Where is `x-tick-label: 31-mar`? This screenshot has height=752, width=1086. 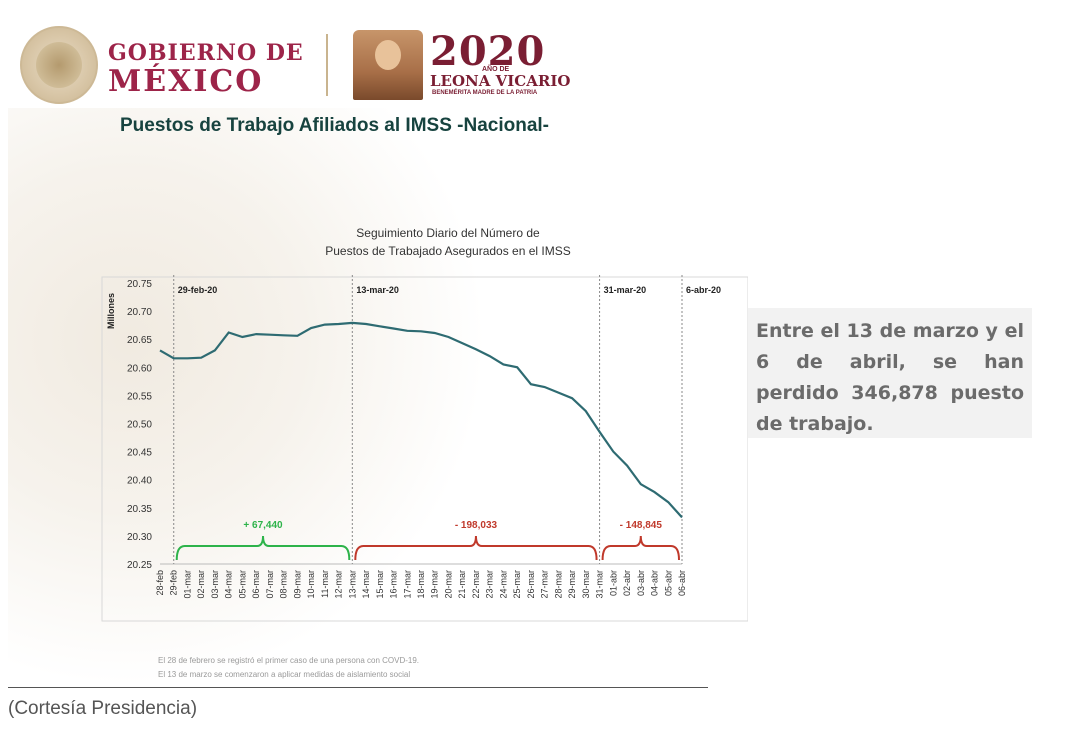 x-tick-label: 31-mar is located at coordinates (600, 584).